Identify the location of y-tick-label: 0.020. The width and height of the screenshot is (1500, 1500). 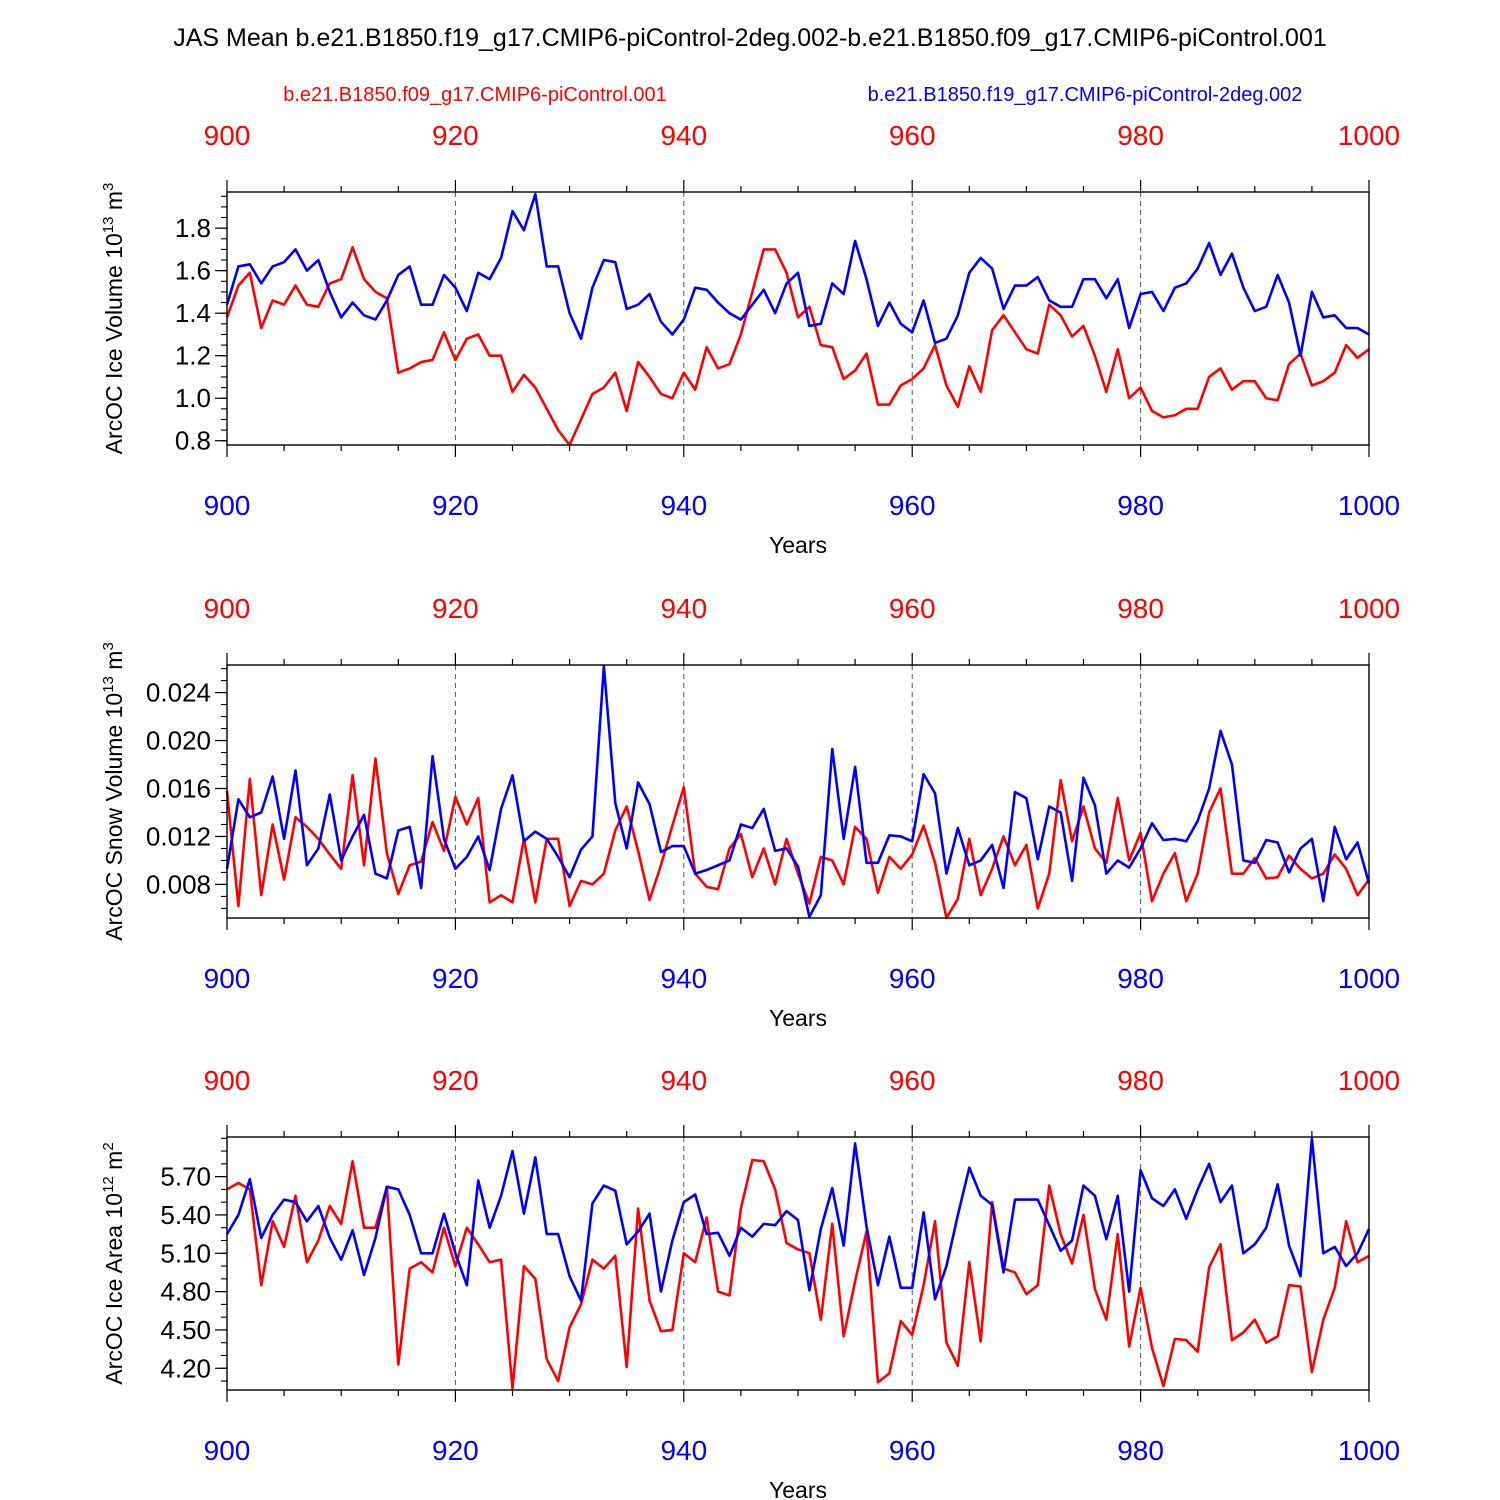
(178, 741).